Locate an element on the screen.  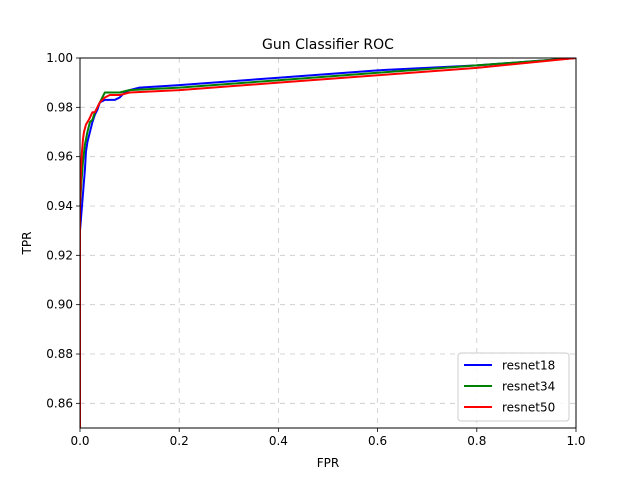
x-axis-ticks: 0.0 0.2 0.4 0.6 0.8 1.0 is located at coordinates (328, 438).